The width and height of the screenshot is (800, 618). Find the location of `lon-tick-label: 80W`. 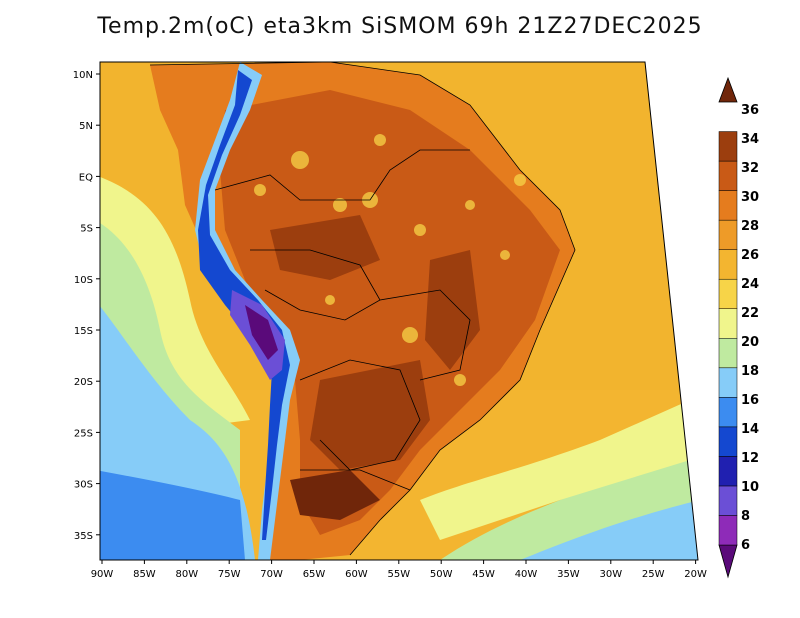

lon-tick-label: 80W is located at coordinates (186, 574).